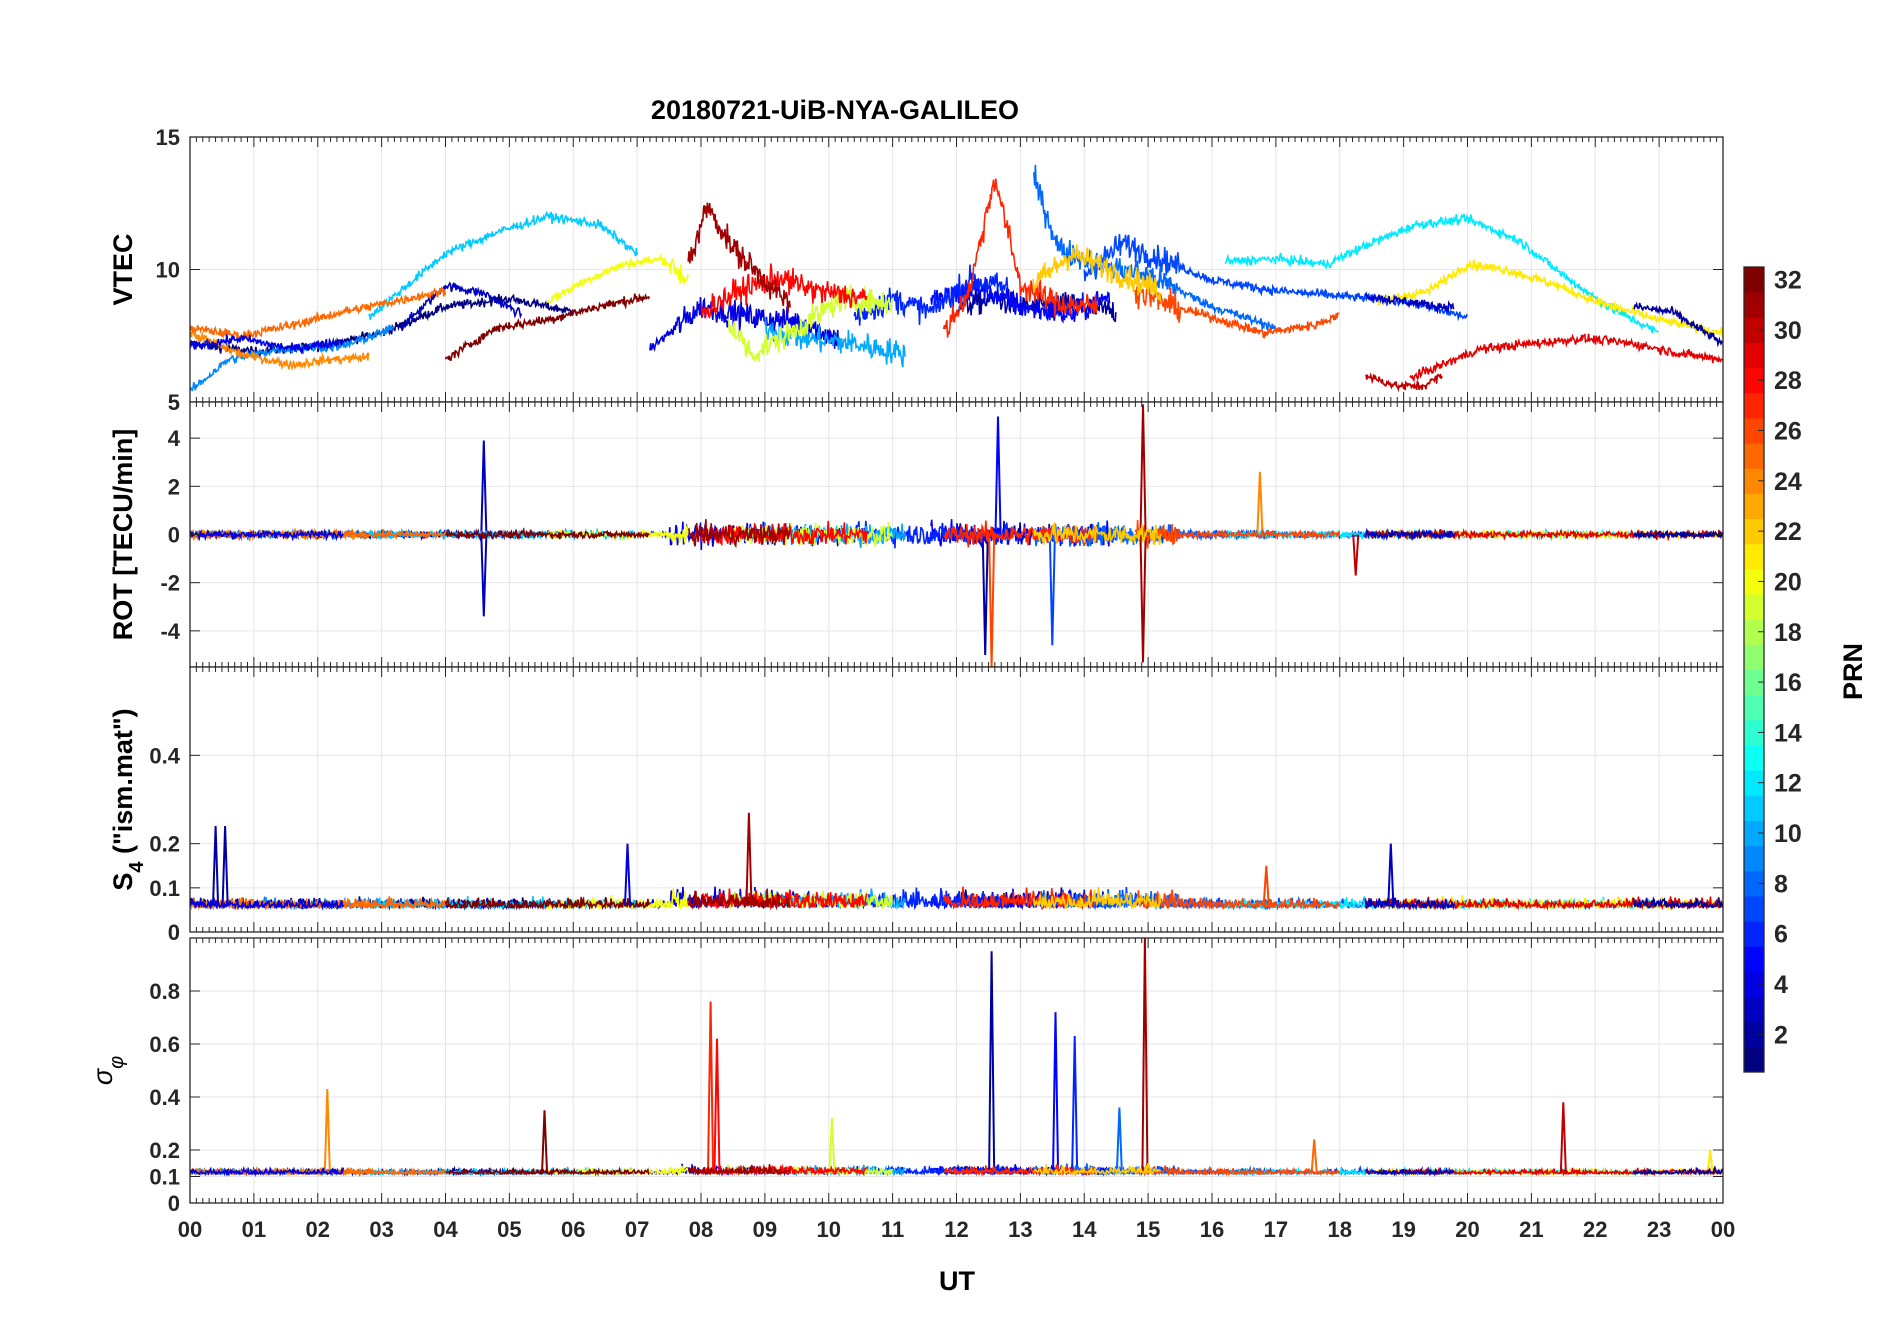  What do you see at coordinates (123, 534) in the screenshot?
I see `y-axis-label: ROT [TECU/min]` at bounding box center [123, 534].